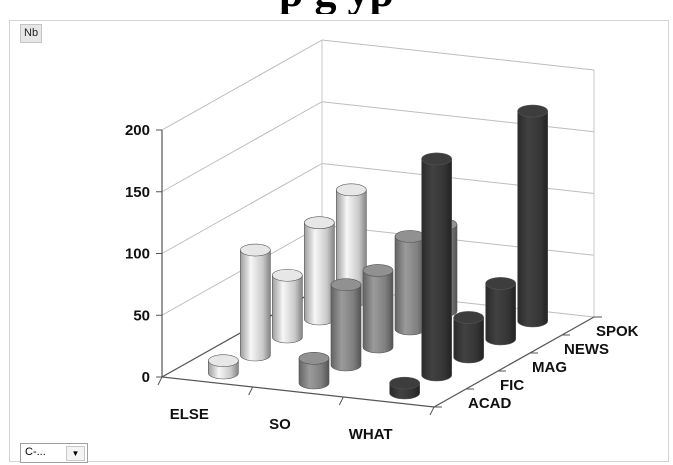  What do you see at coordinates (31, 33) in the screenshot?
I see `field-button-nb: Nb` at bounding box center [31, 33].